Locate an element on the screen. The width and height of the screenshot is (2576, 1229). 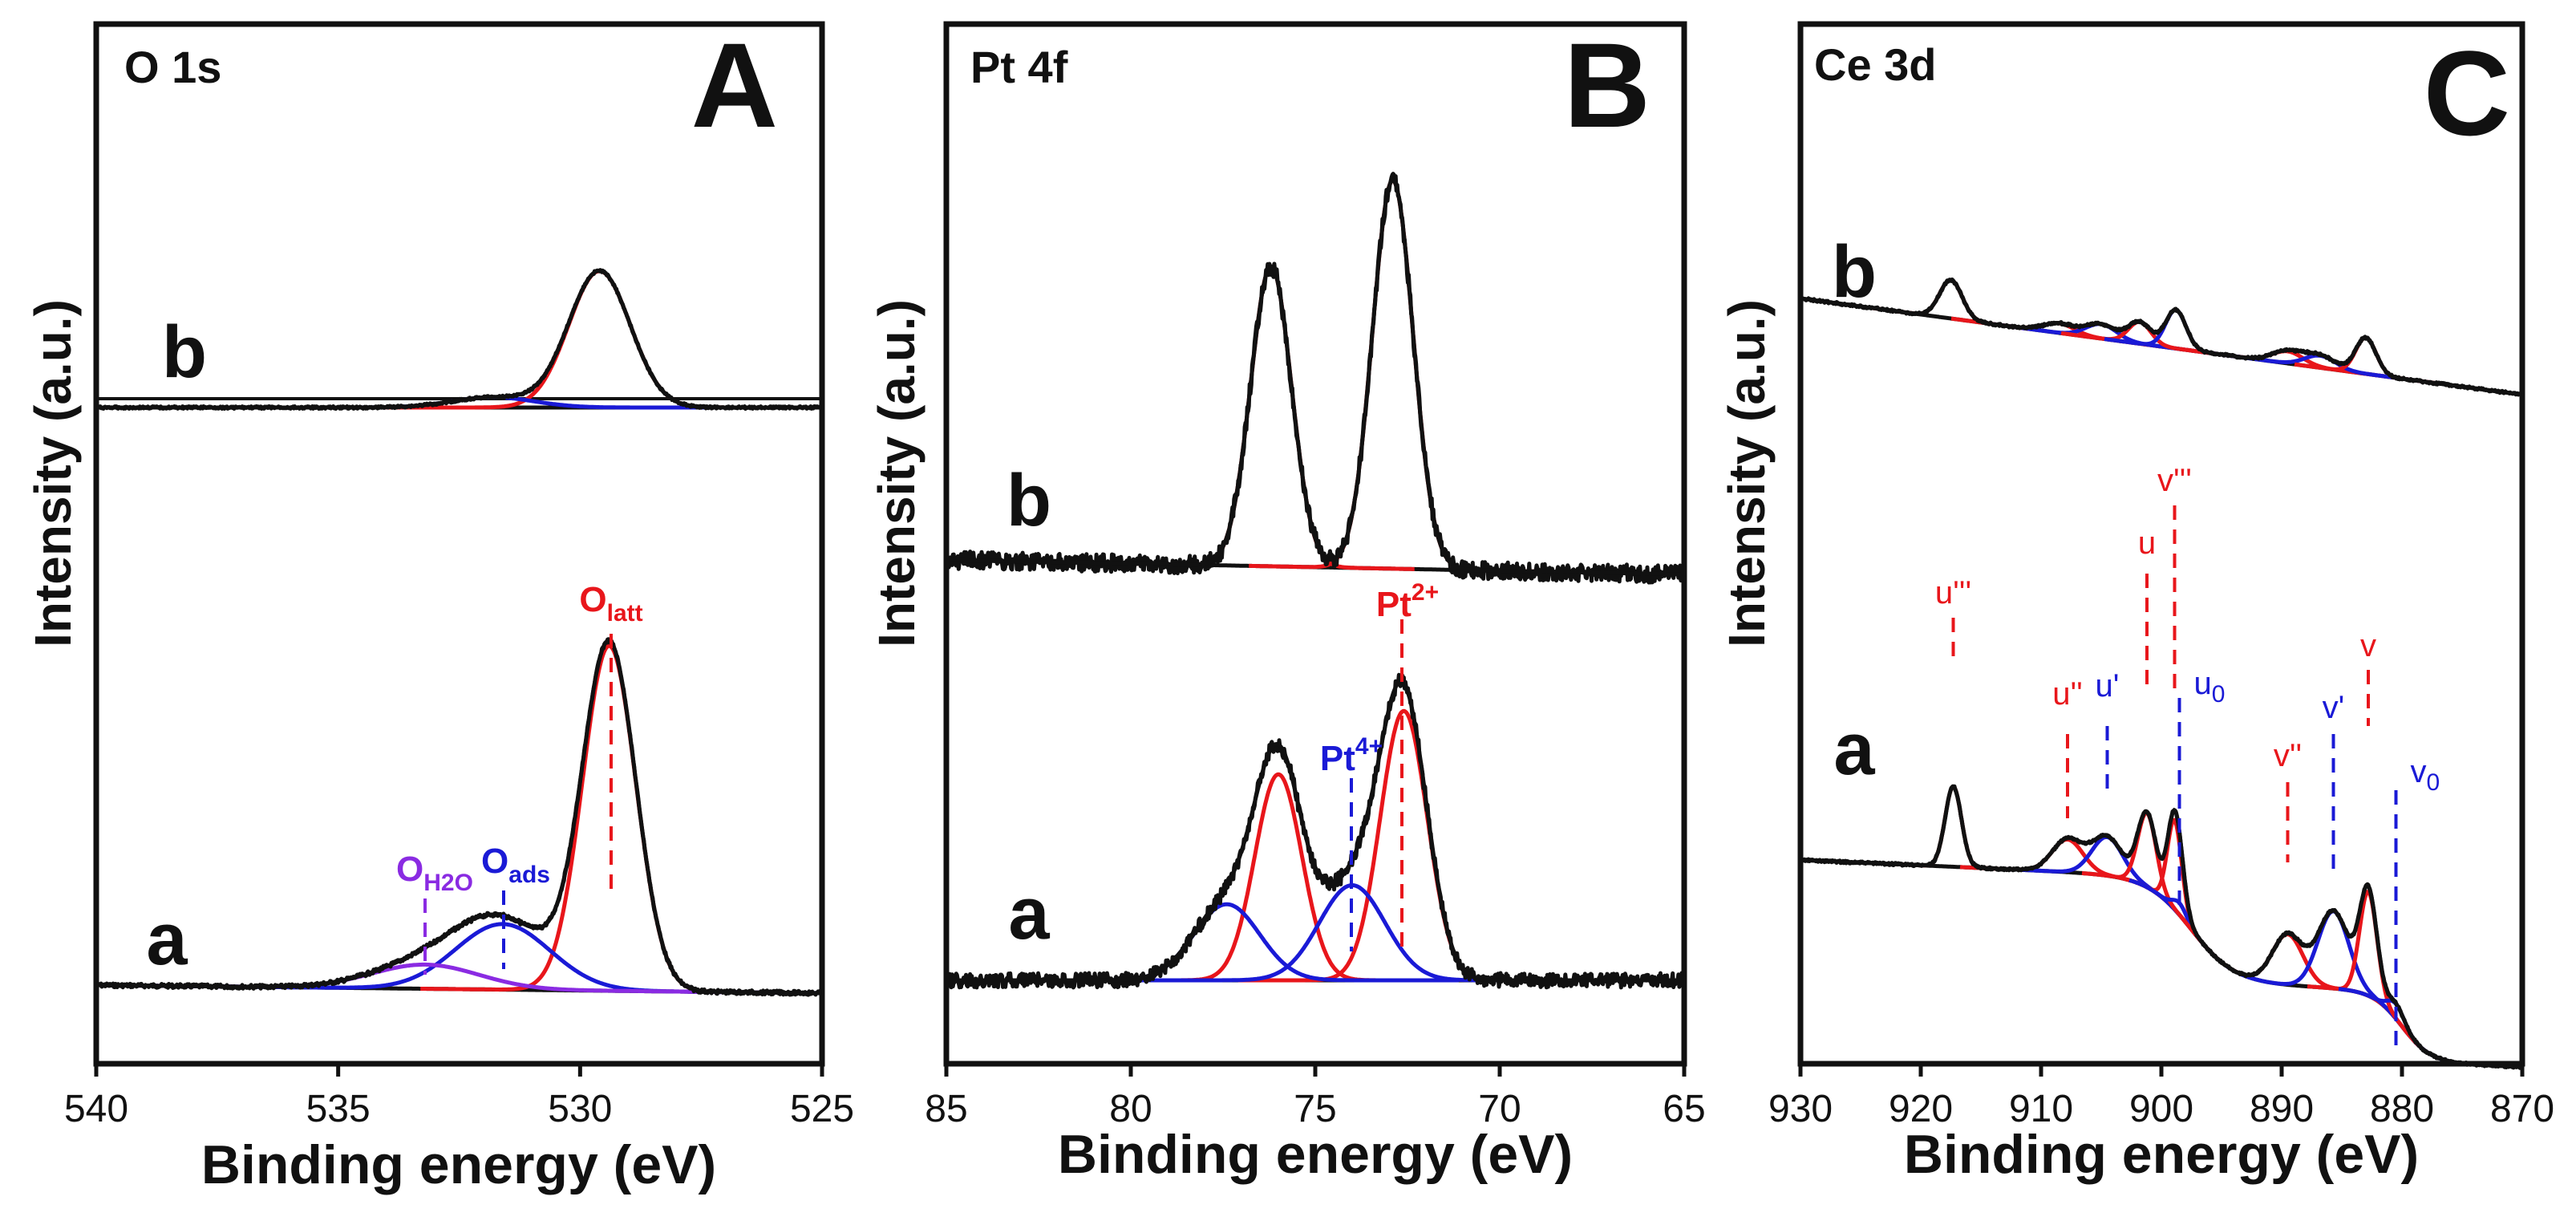
x-tick-label: 930 is located at coordinates (1801, 1109).